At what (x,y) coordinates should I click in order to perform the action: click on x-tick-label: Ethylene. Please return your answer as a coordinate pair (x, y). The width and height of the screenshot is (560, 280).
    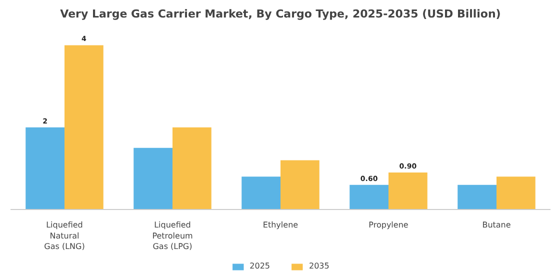
    Looking at the image, I should click on (280, 225).